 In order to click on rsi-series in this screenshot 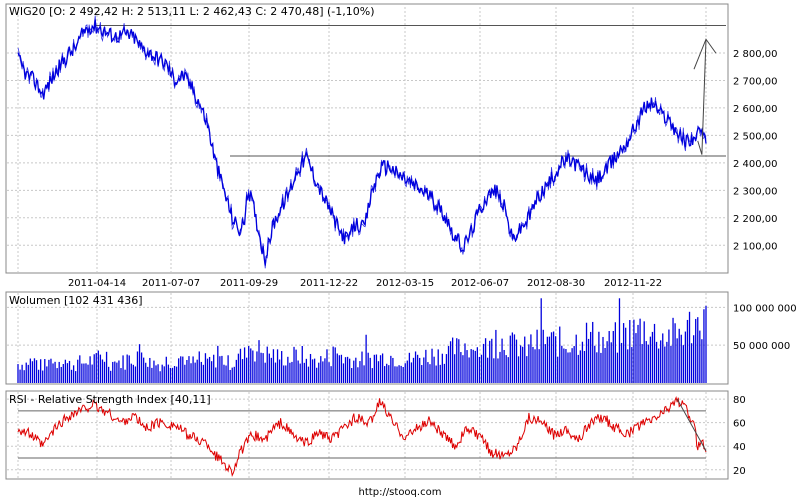, I will do `click(362, 436)`.